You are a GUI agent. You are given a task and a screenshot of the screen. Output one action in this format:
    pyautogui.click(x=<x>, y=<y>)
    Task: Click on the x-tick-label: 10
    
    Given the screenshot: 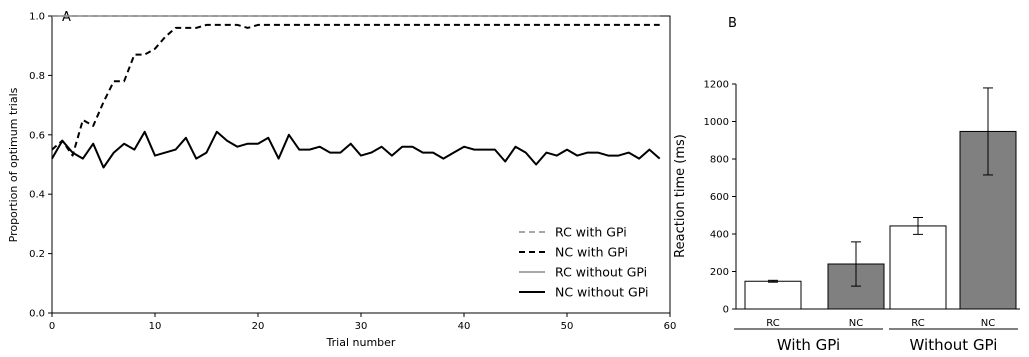 What is the action you would take?
    pyautogui.click(x=155, y=326)
    